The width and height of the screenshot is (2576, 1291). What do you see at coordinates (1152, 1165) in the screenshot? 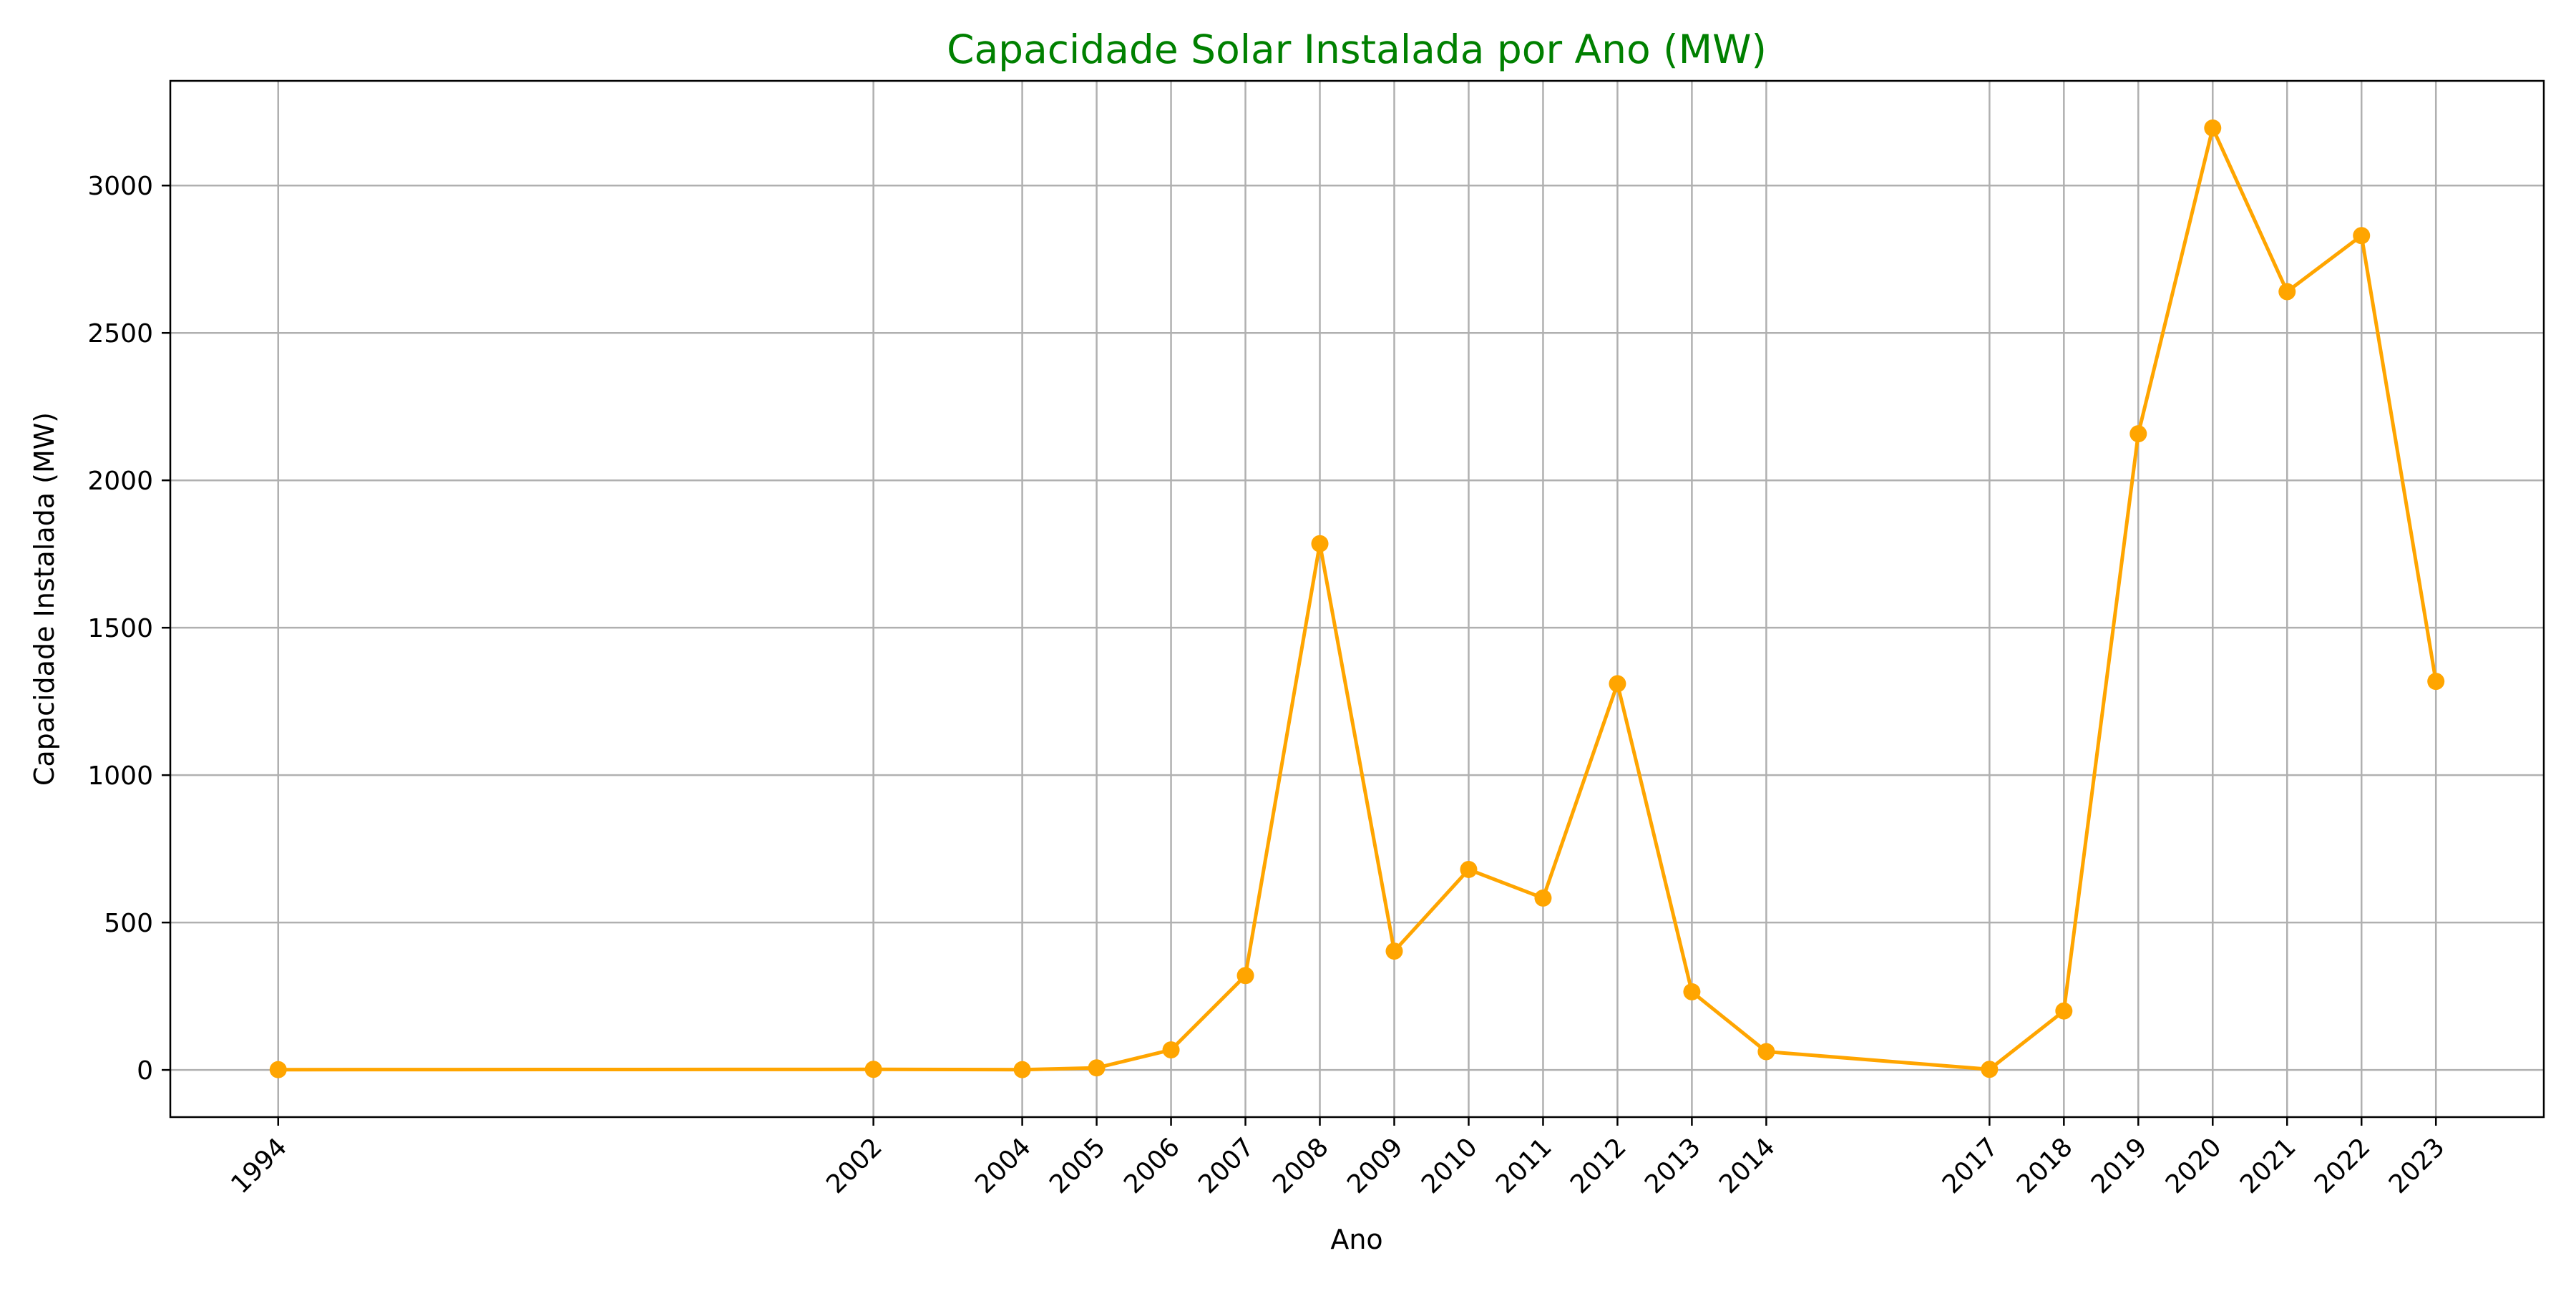
I see `x-tick-label: 2006` at bounding box center [1152, 1165].